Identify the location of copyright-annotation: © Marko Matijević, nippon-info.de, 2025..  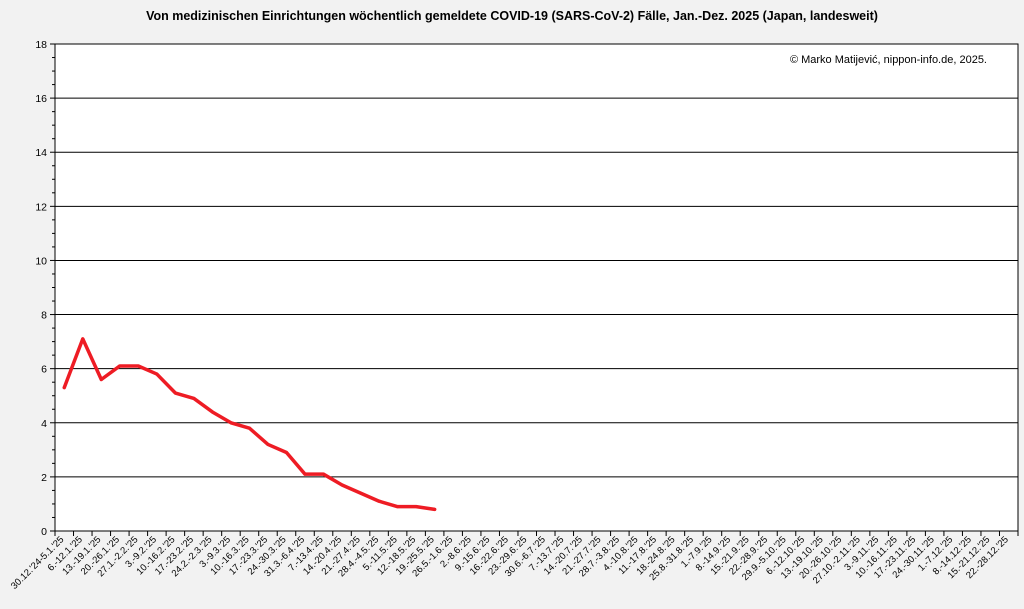
(888, 60).